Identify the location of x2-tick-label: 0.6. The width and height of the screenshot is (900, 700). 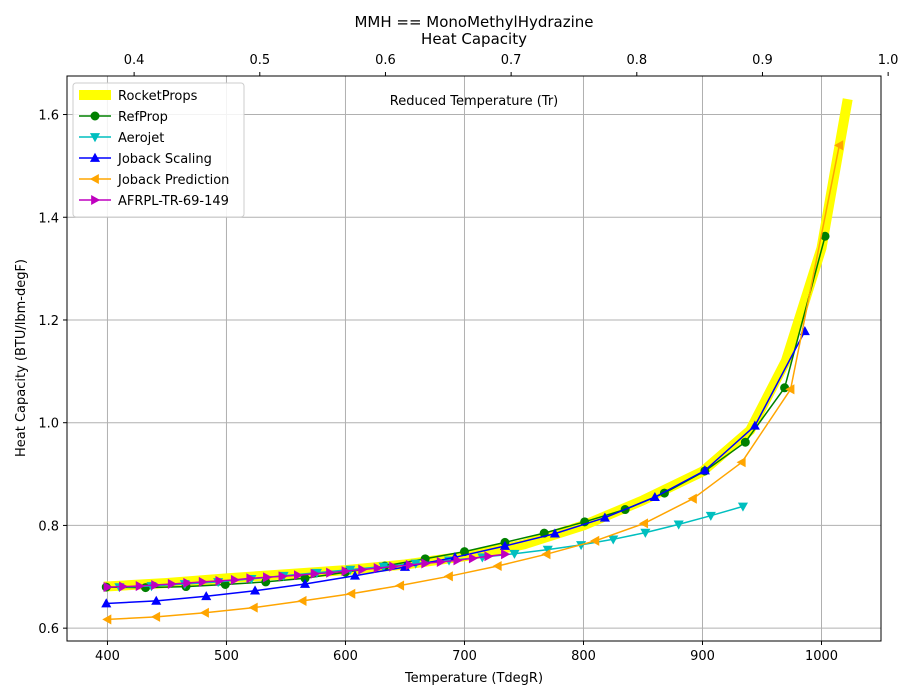
(385, 60).